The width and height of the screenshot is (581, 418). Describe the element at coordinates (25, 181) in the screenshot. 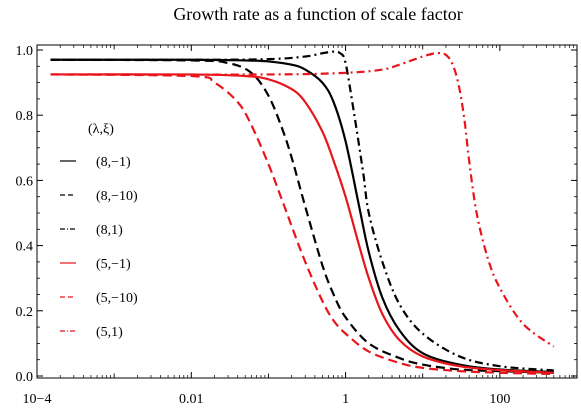

I see `y-tick-label: 0.6` at that location.